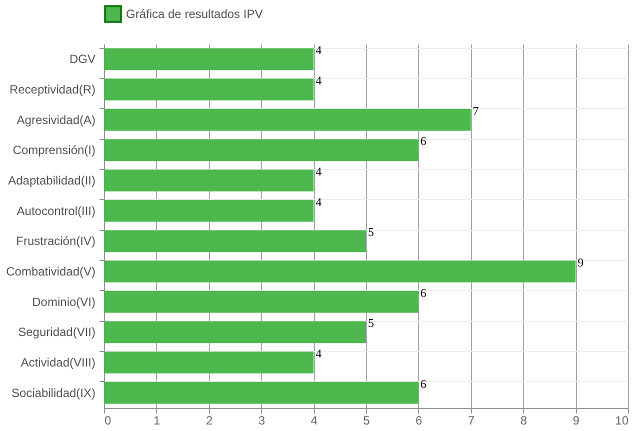  What do you see at coordinates (194, 14) in the screenshot?
I see `legend-label: Gráfica de resultados IPV` at bounding box center [194, 14].